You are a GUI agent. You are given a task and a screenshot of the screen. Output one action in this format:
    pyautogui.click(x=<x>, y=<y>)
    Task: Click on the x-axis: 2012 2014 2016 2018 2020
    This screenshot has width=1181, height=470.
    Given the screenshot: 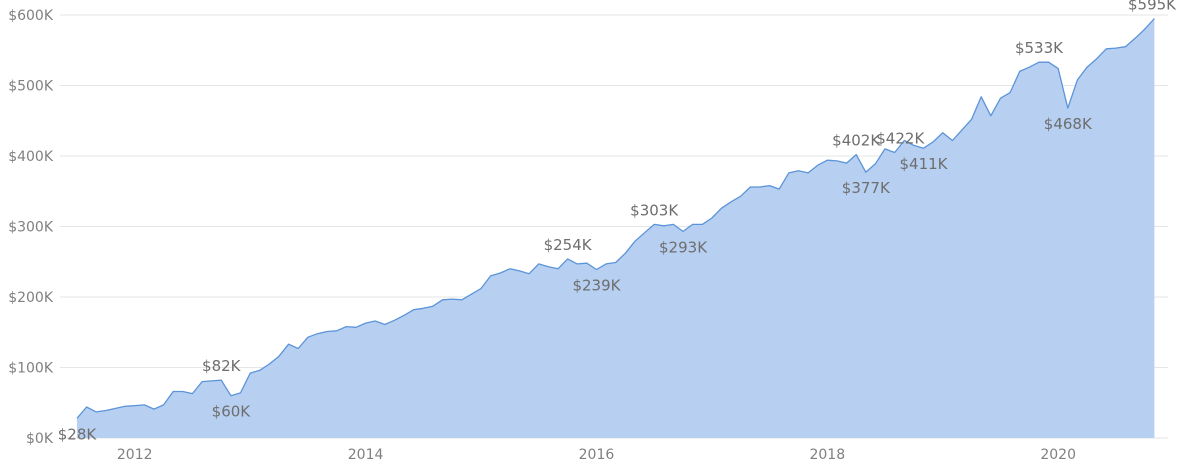 What is the action you would take?
    pyautogui.click(x=596, y=455)
    